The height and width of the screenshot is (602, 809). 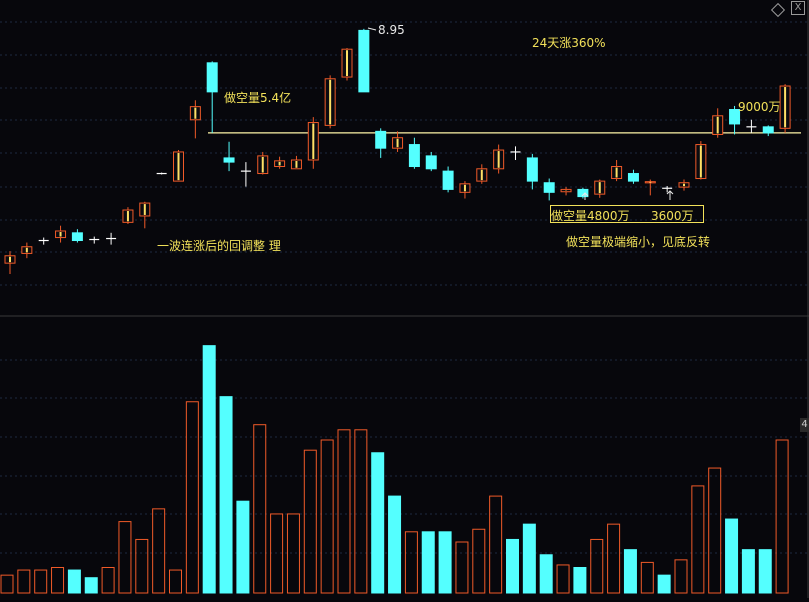 I want to click on pullback-note: 一波连涨后的回调整 理, so click(x=219, y=246).